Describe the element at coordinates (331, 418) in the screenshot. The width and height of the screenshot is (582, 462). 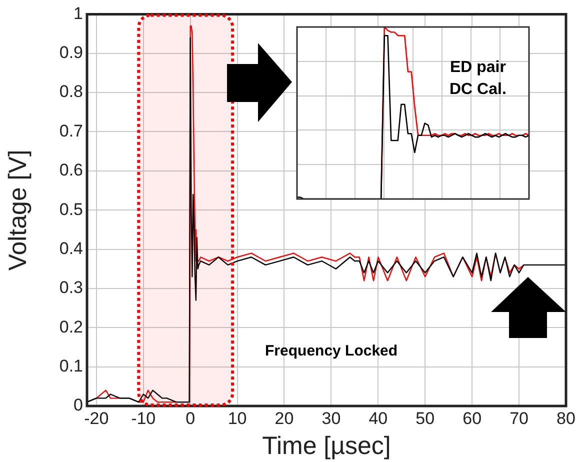
I see `x-tick-label: 30` at that location.